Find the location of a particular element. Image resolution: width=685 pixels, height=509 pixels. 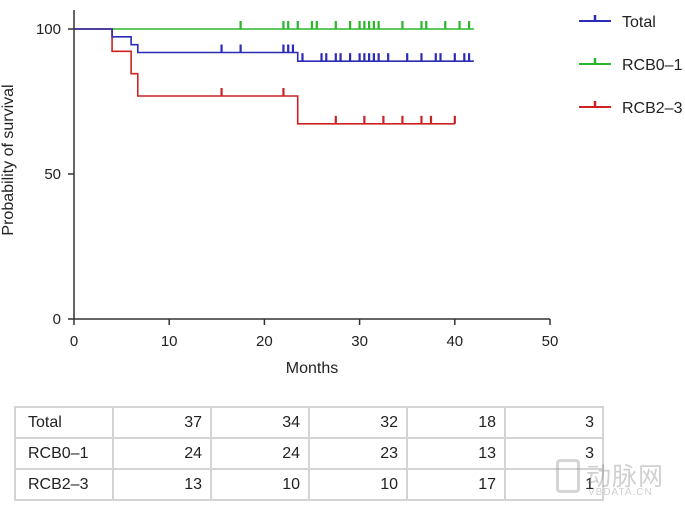

x-tick-label: 0 is located at coordinates (74, 341).